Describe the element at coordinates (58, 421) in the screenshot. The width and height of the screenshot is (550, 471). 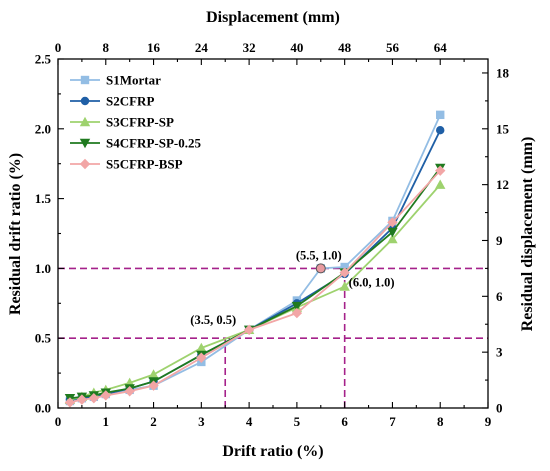
I see `x-tick-label: 0` at that location.